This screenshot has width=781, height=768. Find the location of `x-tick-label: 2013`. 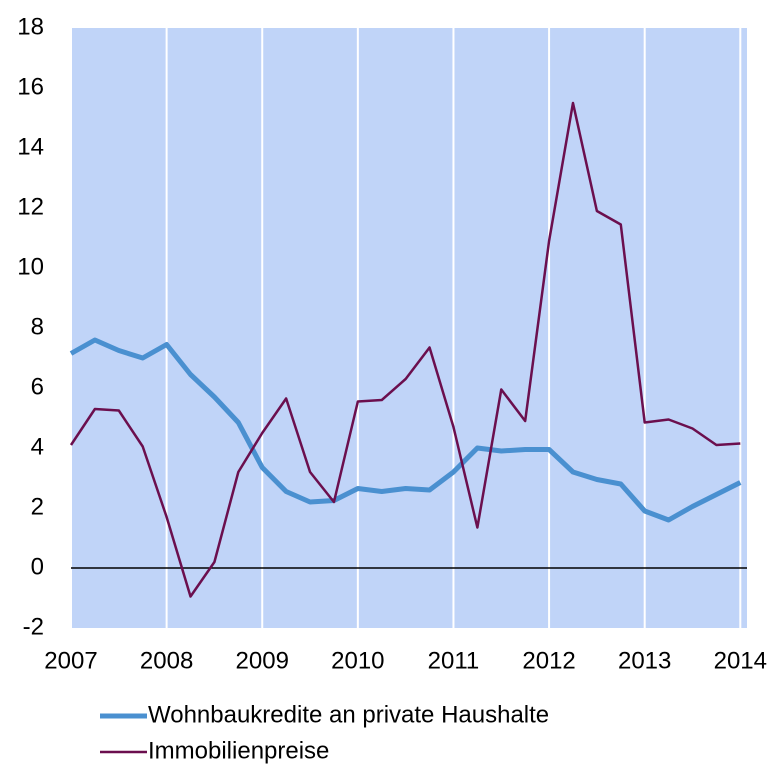

x-tick-label: 2013 is located at coordinates (644, 660).